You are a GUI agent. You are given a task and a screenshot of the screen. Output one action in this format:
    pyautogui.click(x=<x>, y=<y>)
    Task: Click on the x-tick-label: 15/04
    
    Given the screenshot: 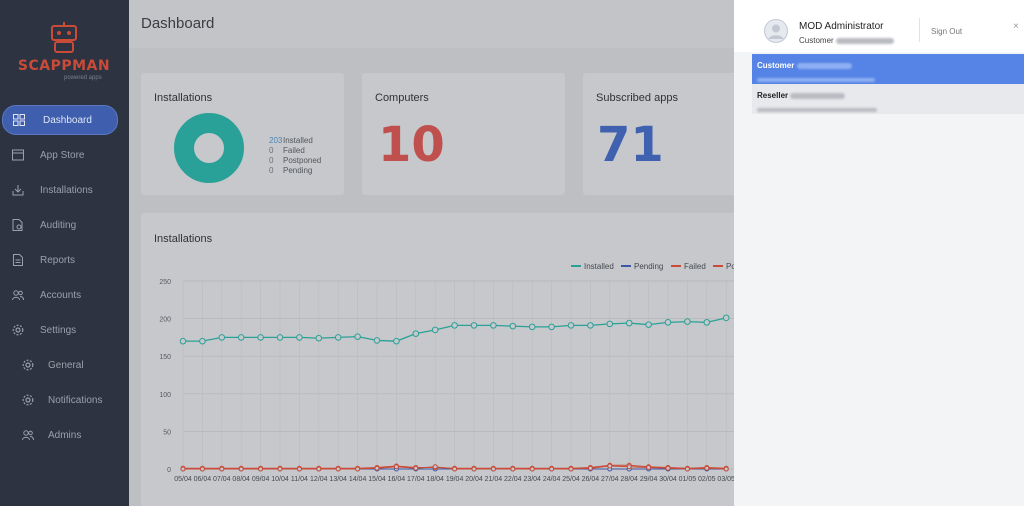 What is the action you would take?
    pyautogui.click(x=377, y=479)
    